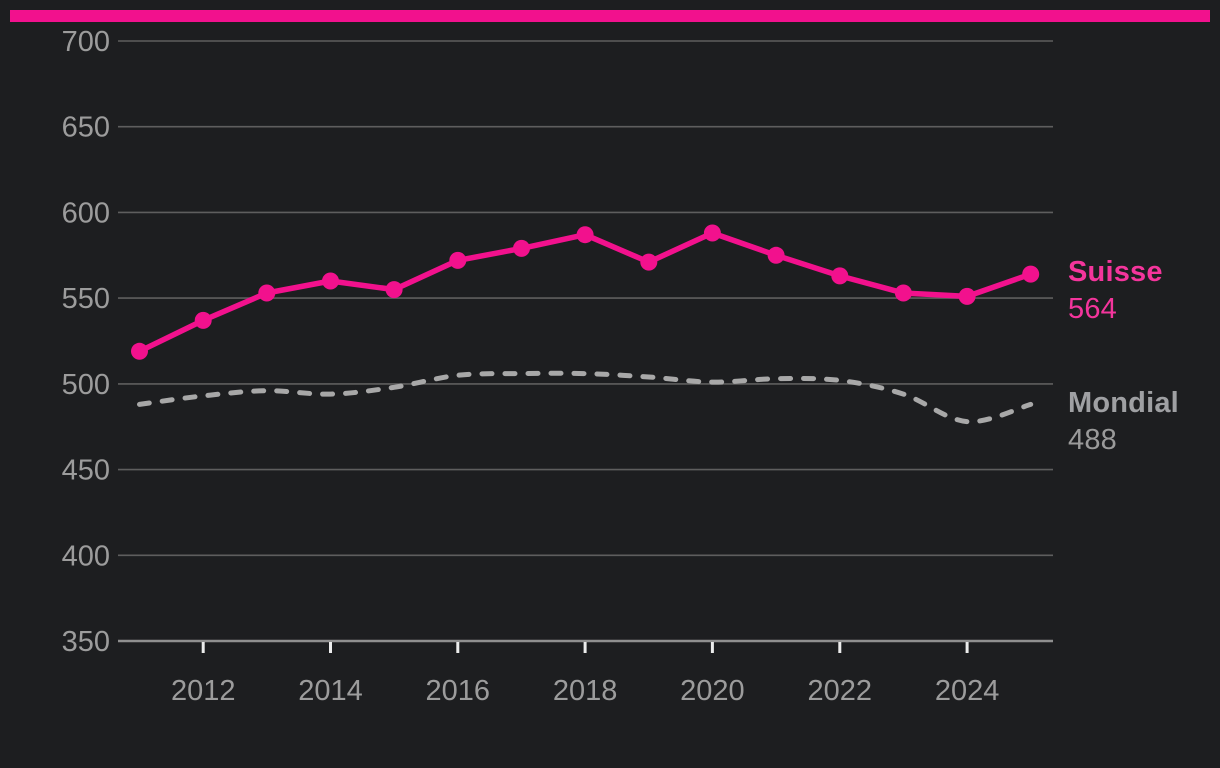  Describe the element at coordinates (967, 691) in the screenshot. I see `x-tick-label: 2024` at that location.